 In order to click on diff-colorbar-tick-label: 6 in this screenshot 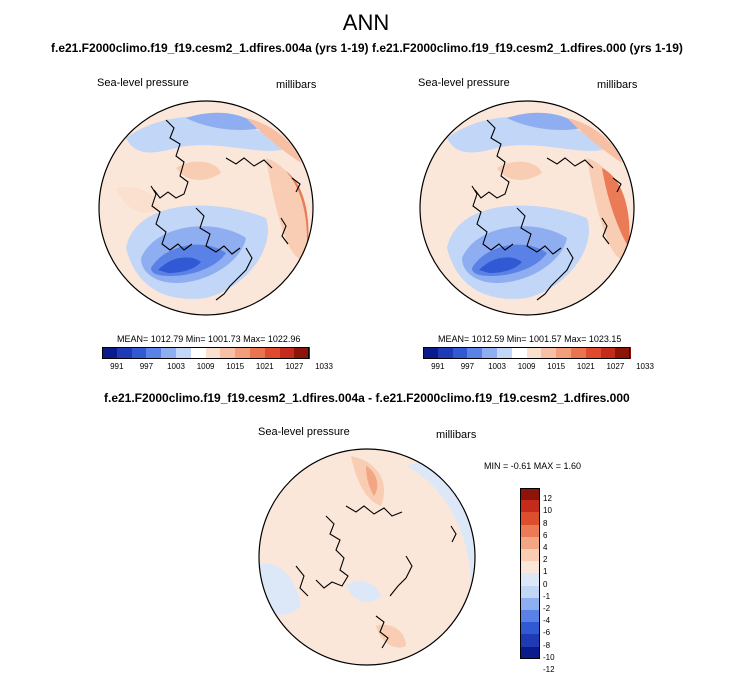, I will do `click(545, 535)`.